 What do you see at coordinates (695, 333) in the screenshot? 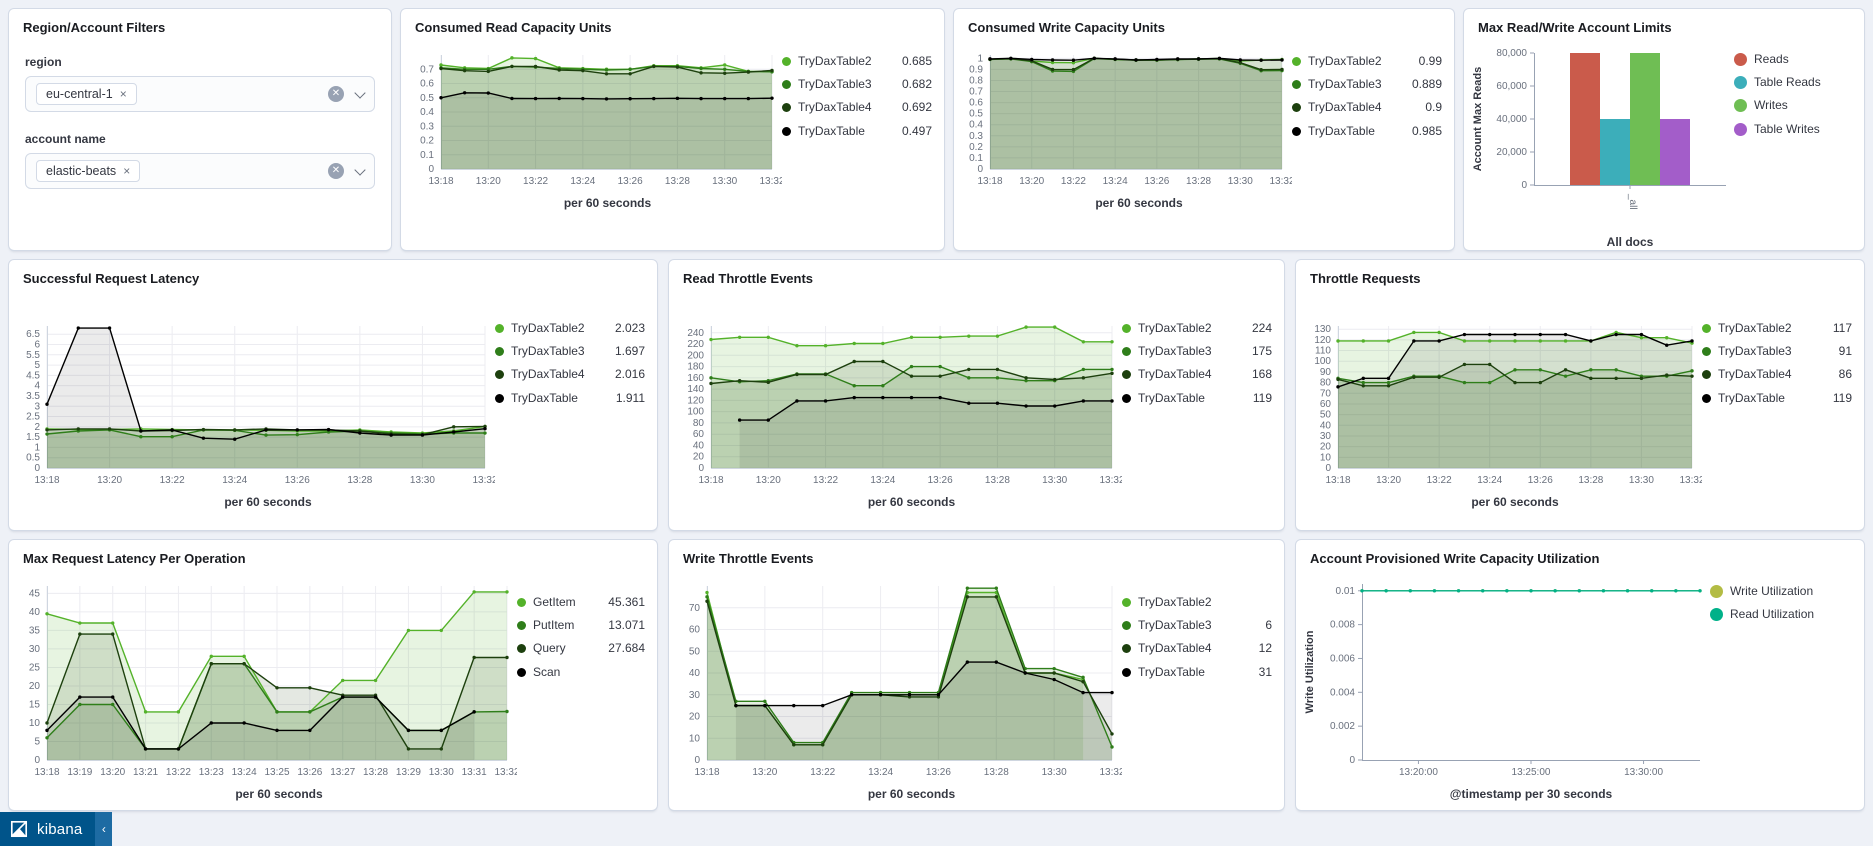
I see `svg-text: 240` at bounding box center [695, 333].